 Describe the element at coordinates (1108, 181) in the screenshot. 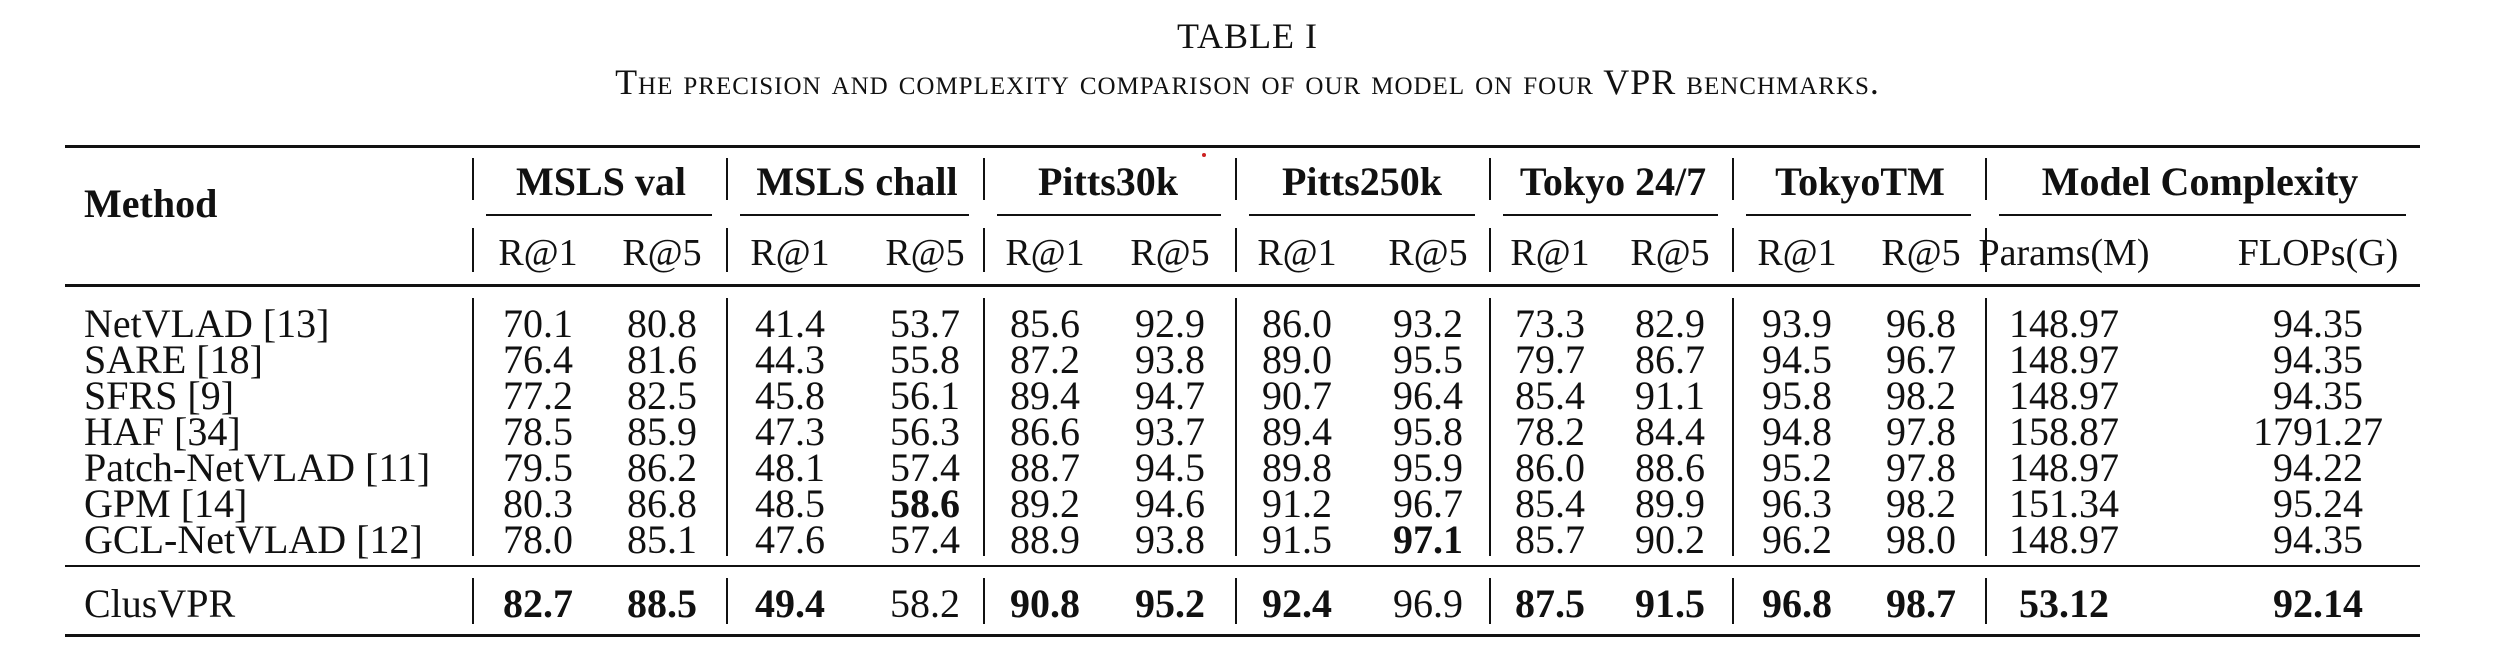

I see `group-header: Pitts30k` at that location.